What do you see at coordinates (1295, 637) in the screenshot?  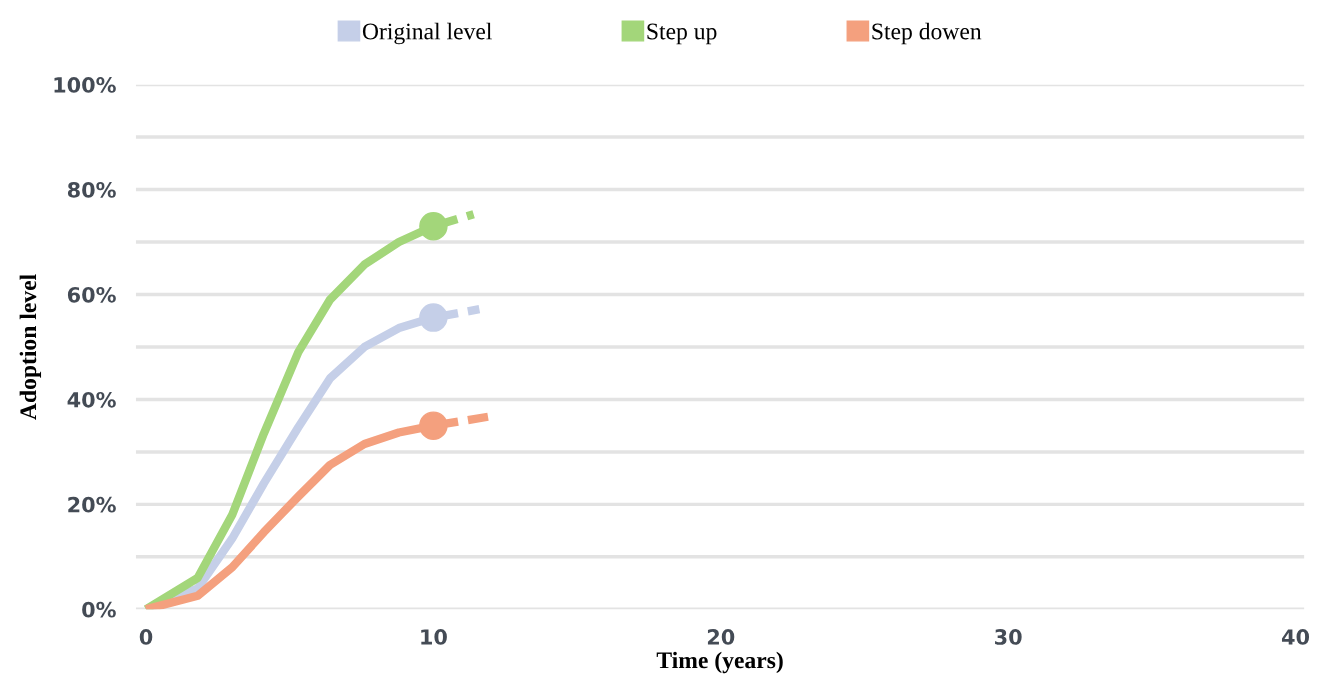 I see `x-tick-label: 40` at bounding box center [1295, 637].